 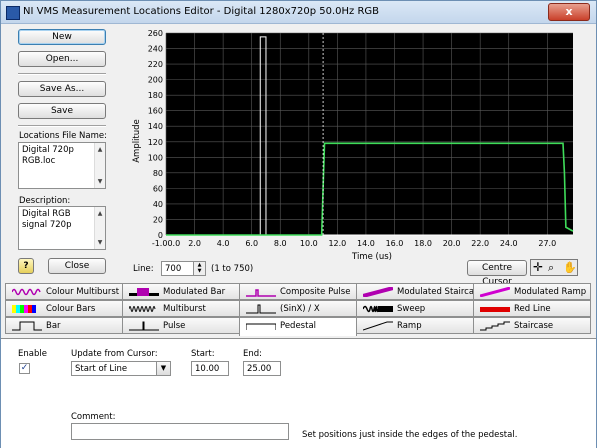 I want to click on tab-label: Colour Bars, so click(x=71, y=309).